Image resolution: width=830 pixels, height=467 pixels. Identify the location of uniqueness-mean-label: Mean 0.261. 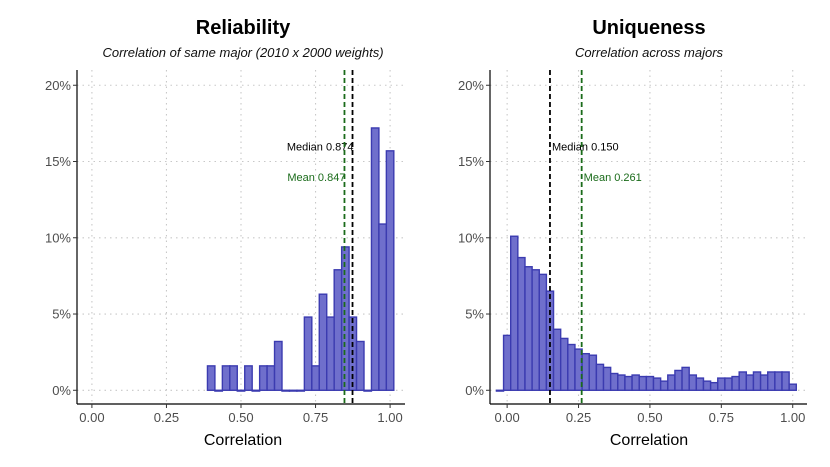
(613, 178).